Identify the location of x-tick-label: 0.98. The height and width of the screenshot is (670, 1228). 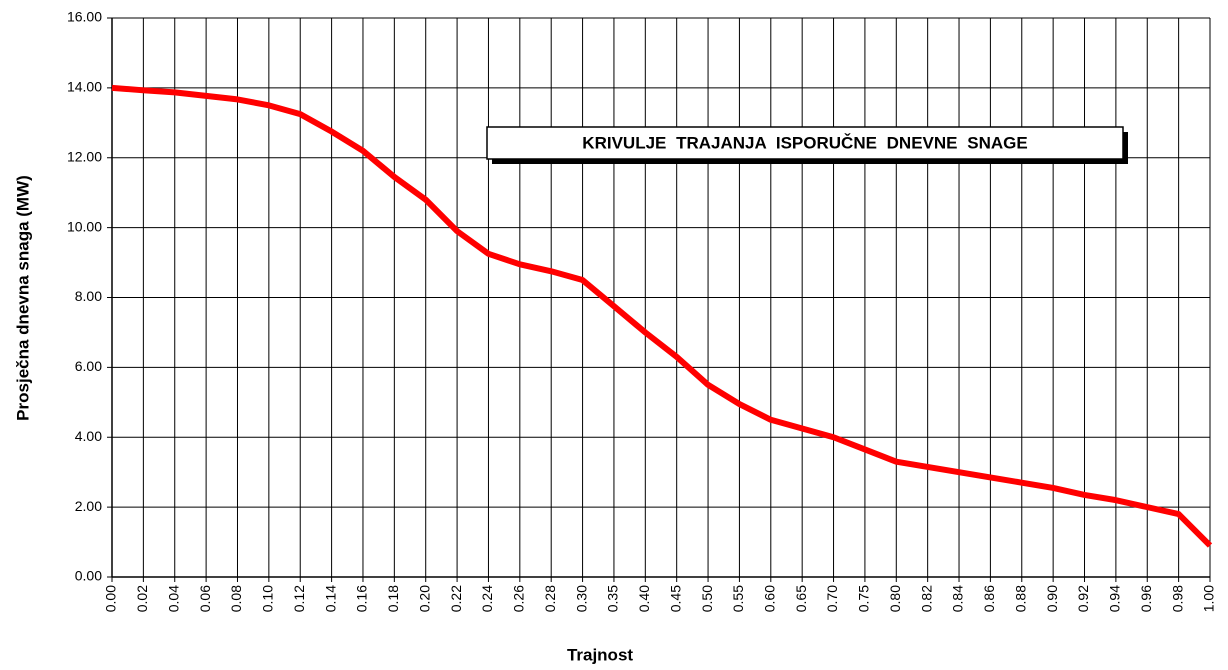
(1177, 598).